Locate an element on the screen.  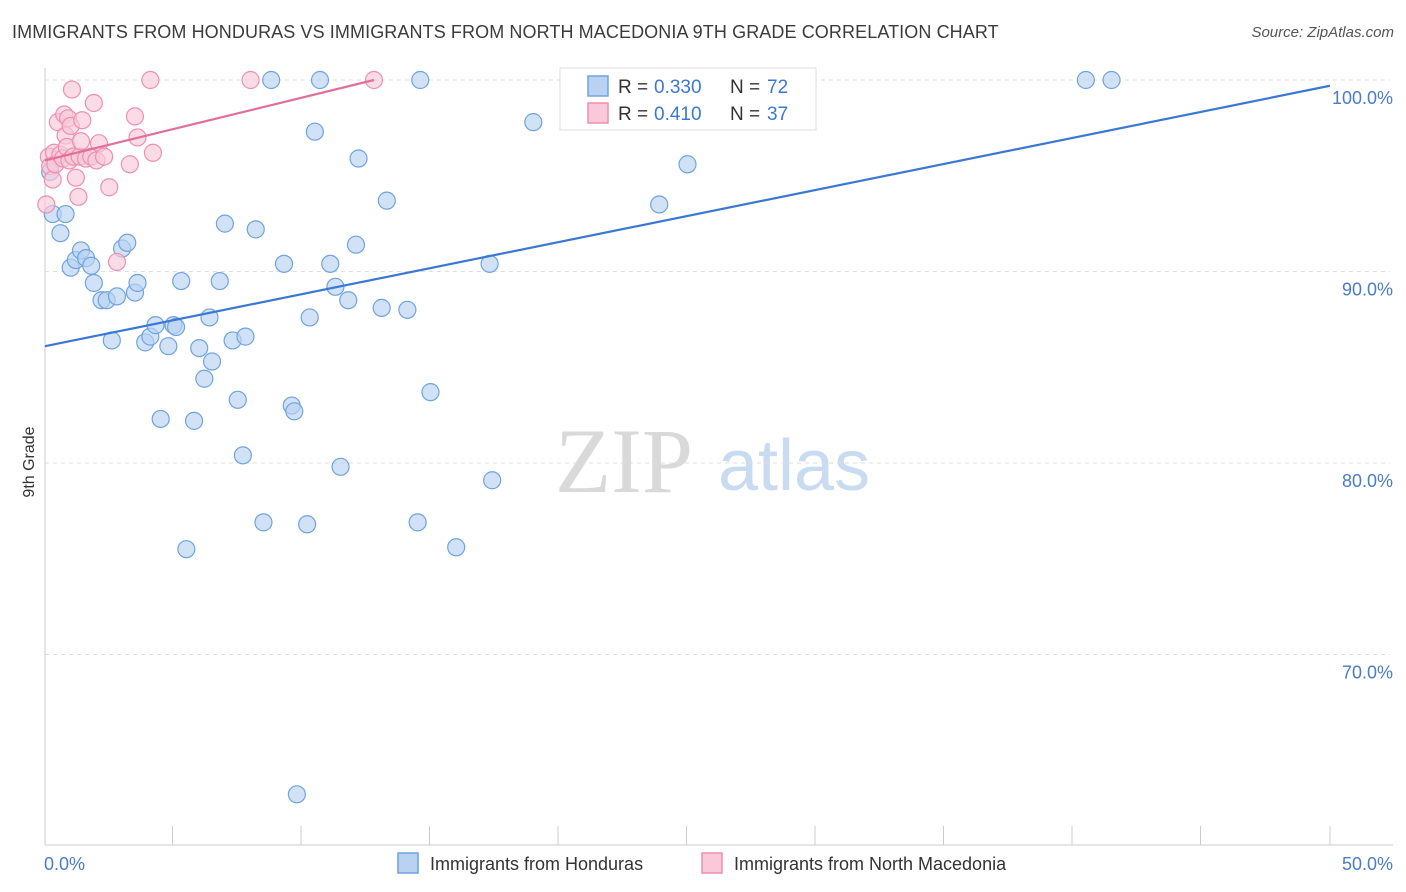
legend-n-label-1: N = is located at coordinates (745, 87).